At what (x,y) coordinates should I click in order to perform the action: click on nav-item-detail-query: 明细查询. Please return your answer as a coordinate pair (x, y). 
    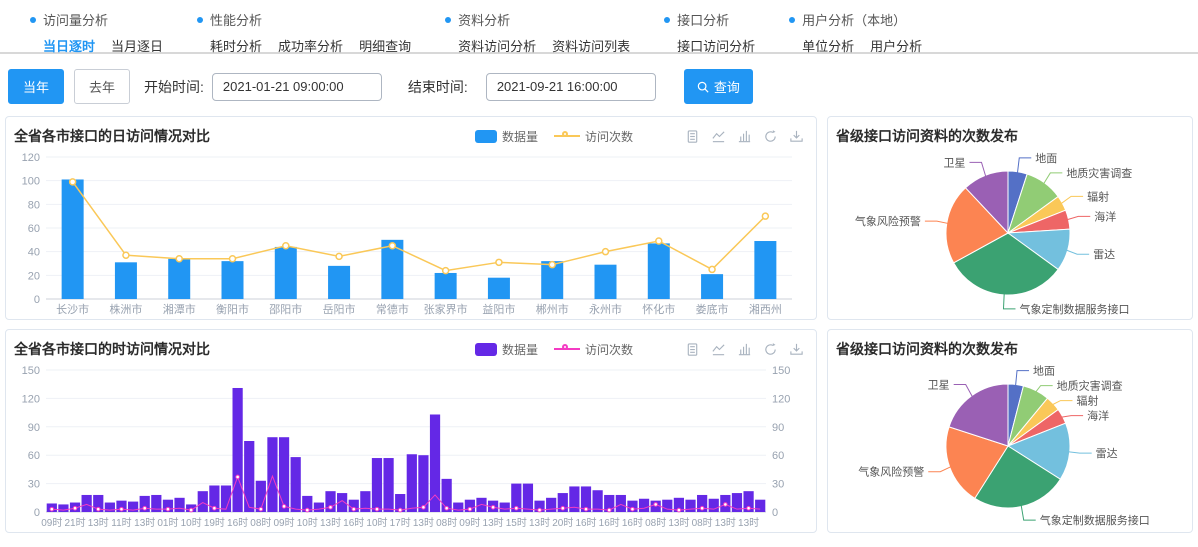
    Looking at the image, I should click on (385, 46).